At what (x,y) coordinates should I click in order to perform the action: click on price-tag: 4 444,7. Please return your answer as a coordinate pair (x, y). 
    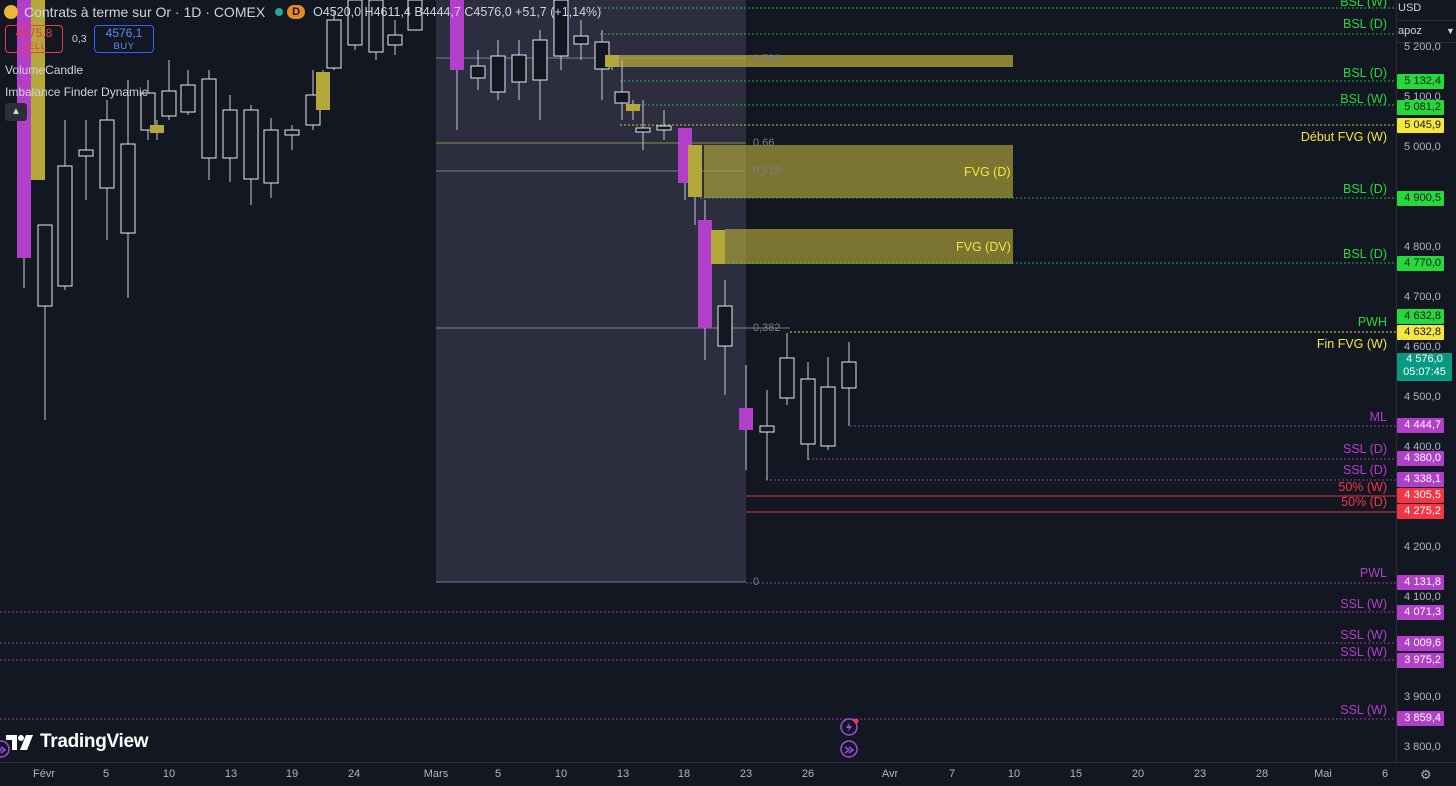
    Looking at the image, I should click on (1420, 425).